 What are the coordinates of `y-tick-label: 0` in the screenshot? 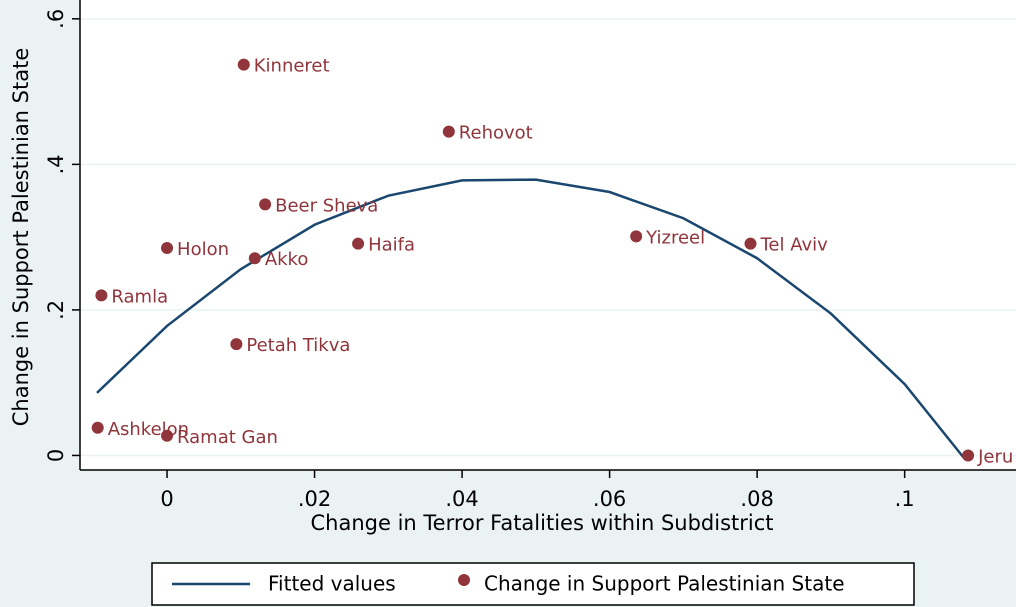 It's located at (56, 455).